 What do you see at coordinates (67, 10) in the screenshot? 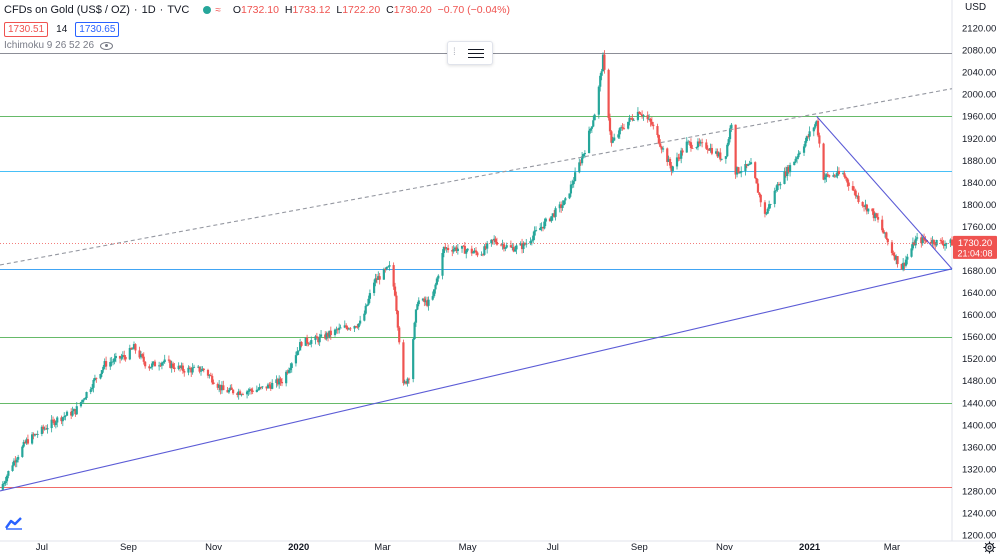
I see `symbol-title: CFDs on Gold (US$ / OZ)` at bounding box center [67, 10].